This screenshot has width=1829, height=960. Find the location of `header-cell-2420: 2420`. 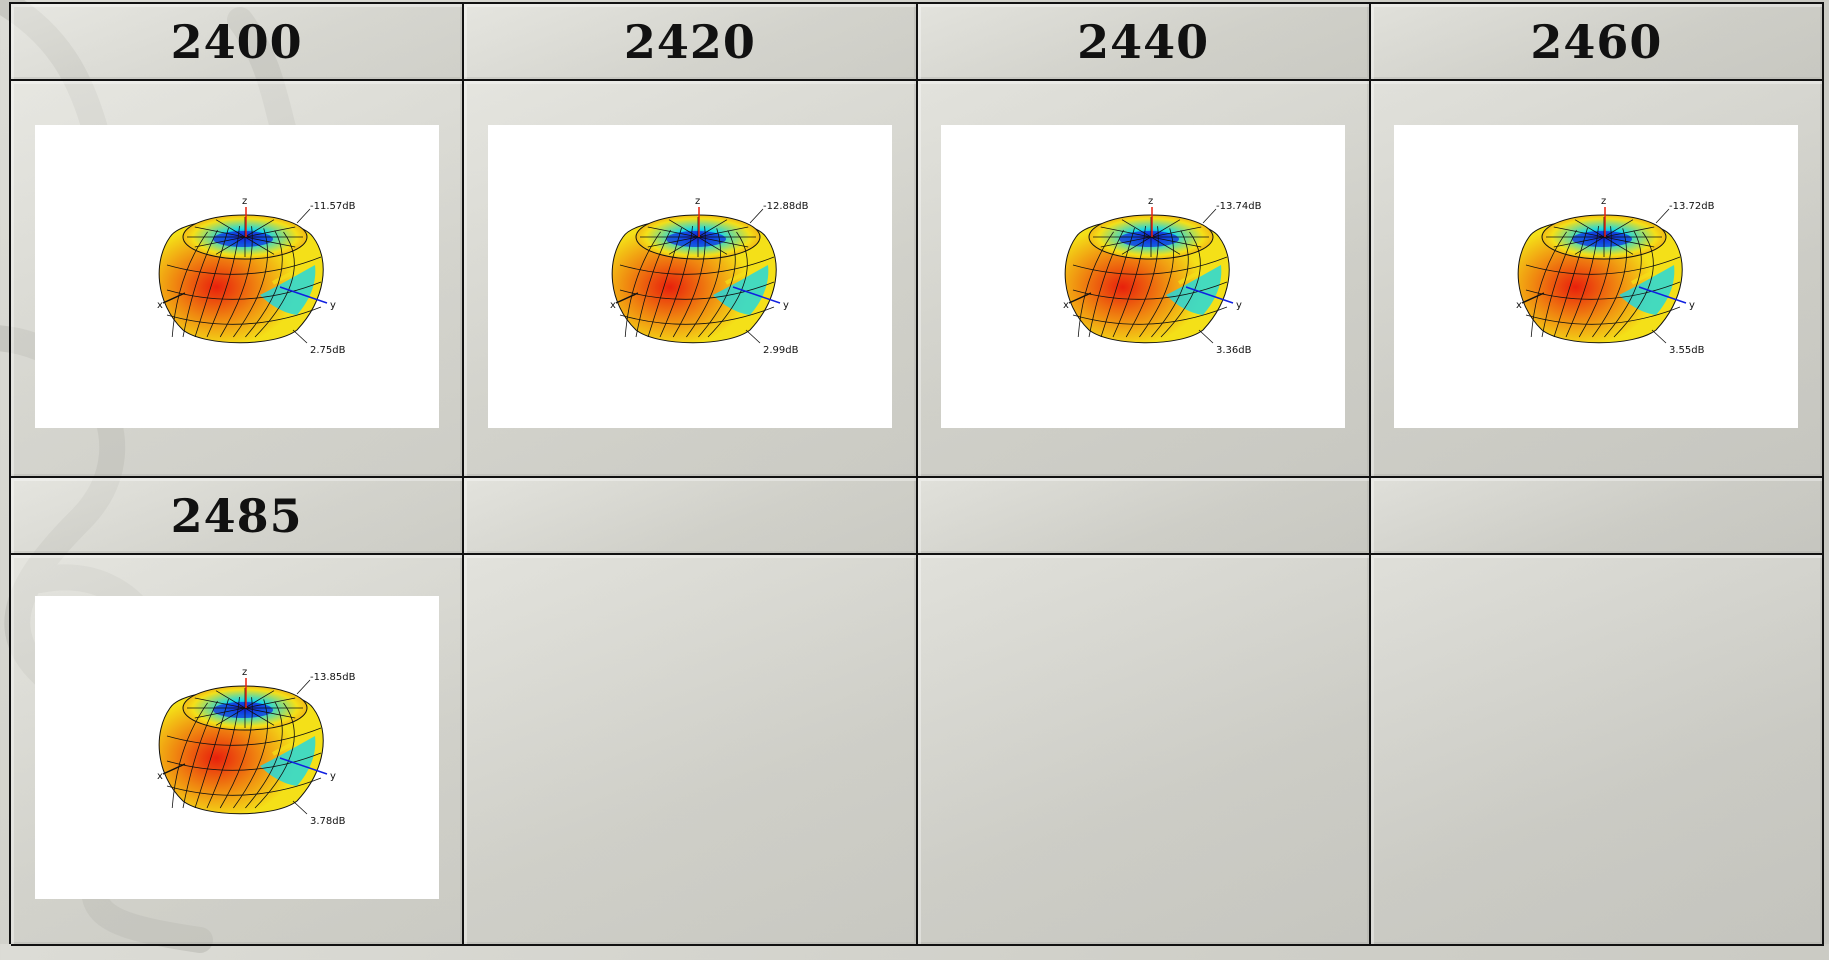

header-cell-2420: 2420 is located at coordinates (691, 42).